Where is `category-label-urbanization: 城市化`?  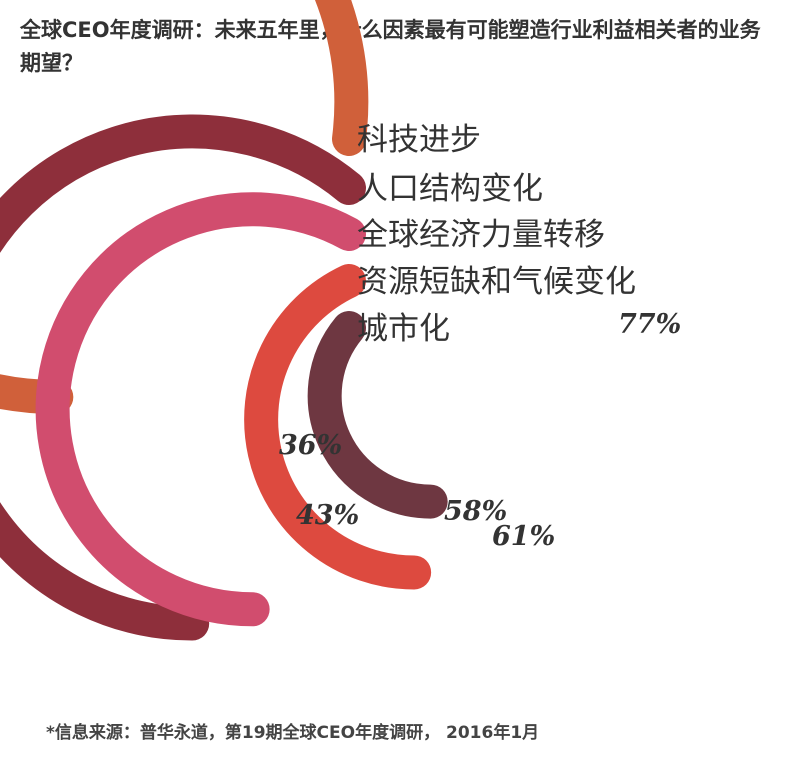 category-label-urbanization: 城市化 is located at coordinates (403, 329).